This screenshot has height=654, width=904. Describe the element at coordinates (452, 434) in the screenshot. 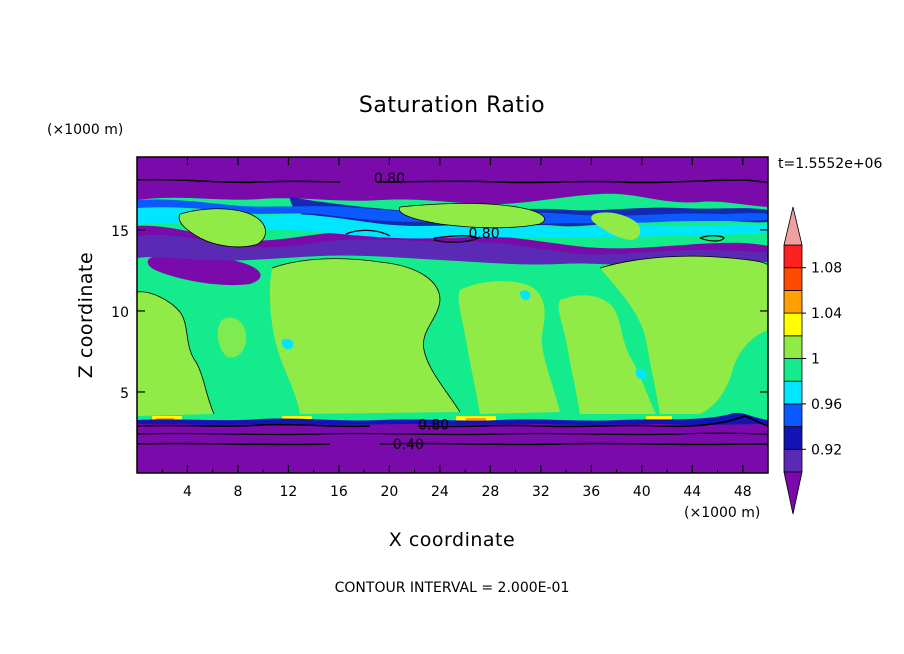

I see `contour-line-lower-mid` at that location.